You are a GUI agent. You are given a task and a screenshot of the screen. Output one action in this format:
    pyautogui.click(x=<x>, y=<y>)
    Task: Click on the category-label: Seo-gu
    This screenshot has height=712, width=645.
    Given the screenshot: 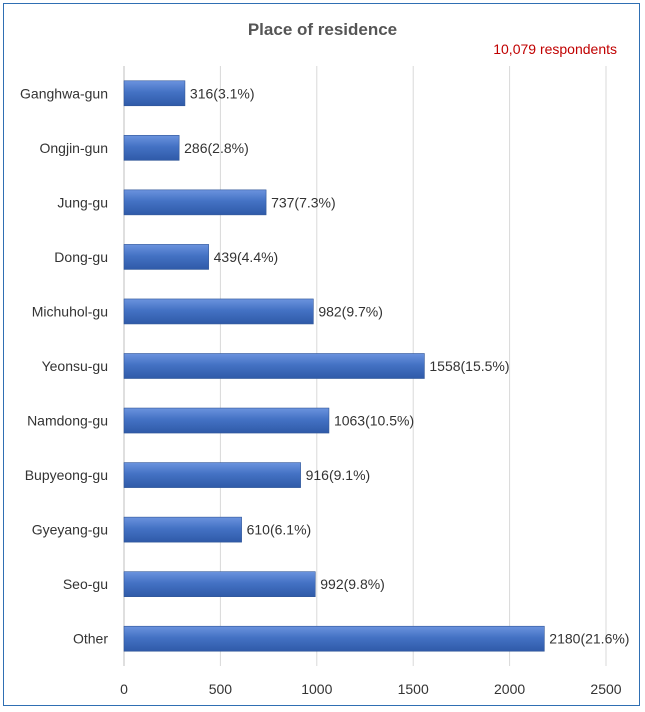 What is the action you would take?
    pyautogui.click(x=85, y=584)
    